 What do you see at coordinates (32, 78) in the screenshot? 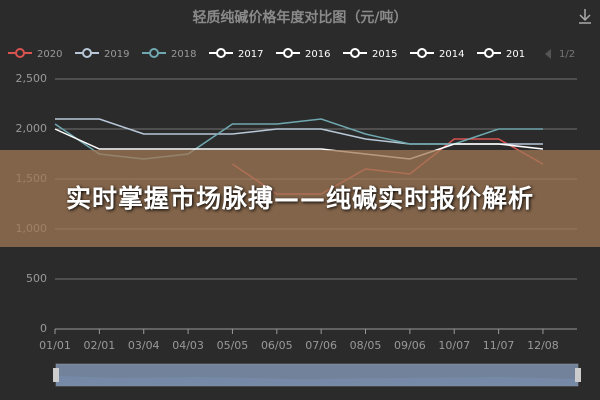
I see `y-tick-label: 2,500` at bounding box center [32, 78].